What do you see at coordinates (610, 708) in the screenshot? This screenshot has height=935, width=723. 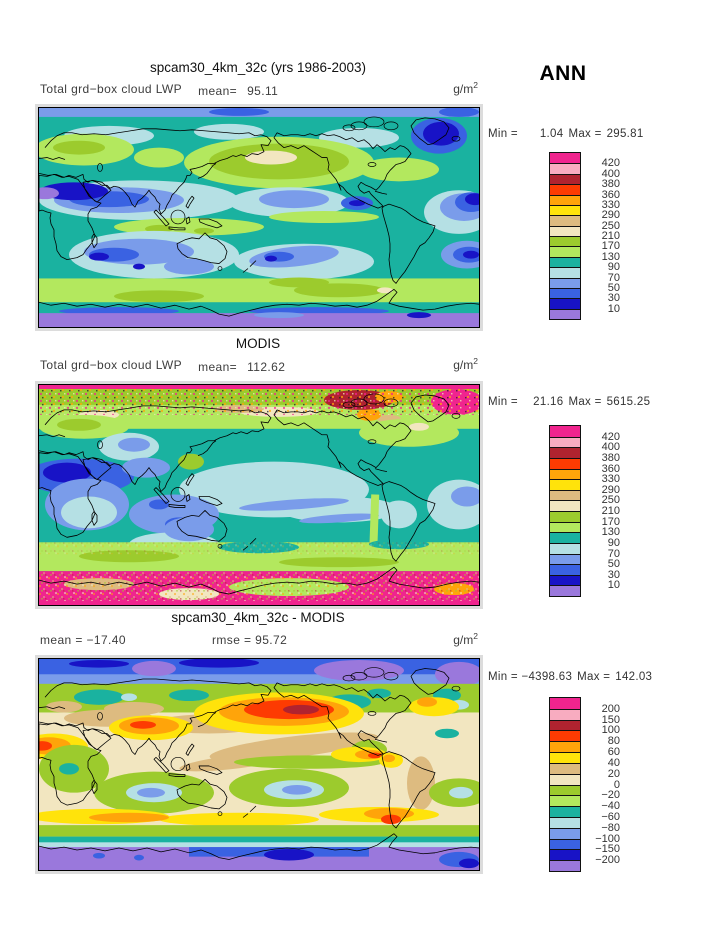 I see `legend-tick-label: 200` at bounding box center [610, 708].